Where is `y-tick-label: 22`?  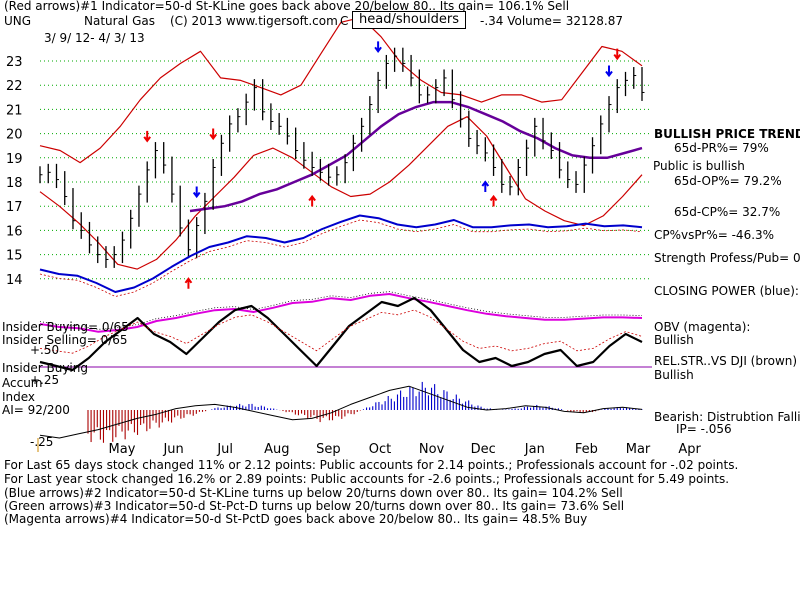 y-tick-label: 22 is located at coordinates (14, 86).